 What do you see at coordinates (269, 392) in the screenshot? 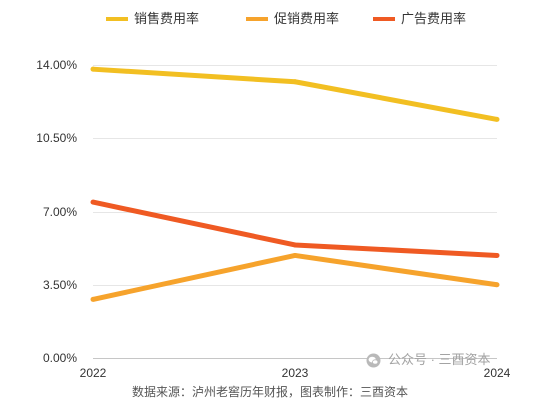
I see `source-note: 数据来源：泸州老窖历年财报，图表制作：三酉资本` at bounding box center [269, 392].